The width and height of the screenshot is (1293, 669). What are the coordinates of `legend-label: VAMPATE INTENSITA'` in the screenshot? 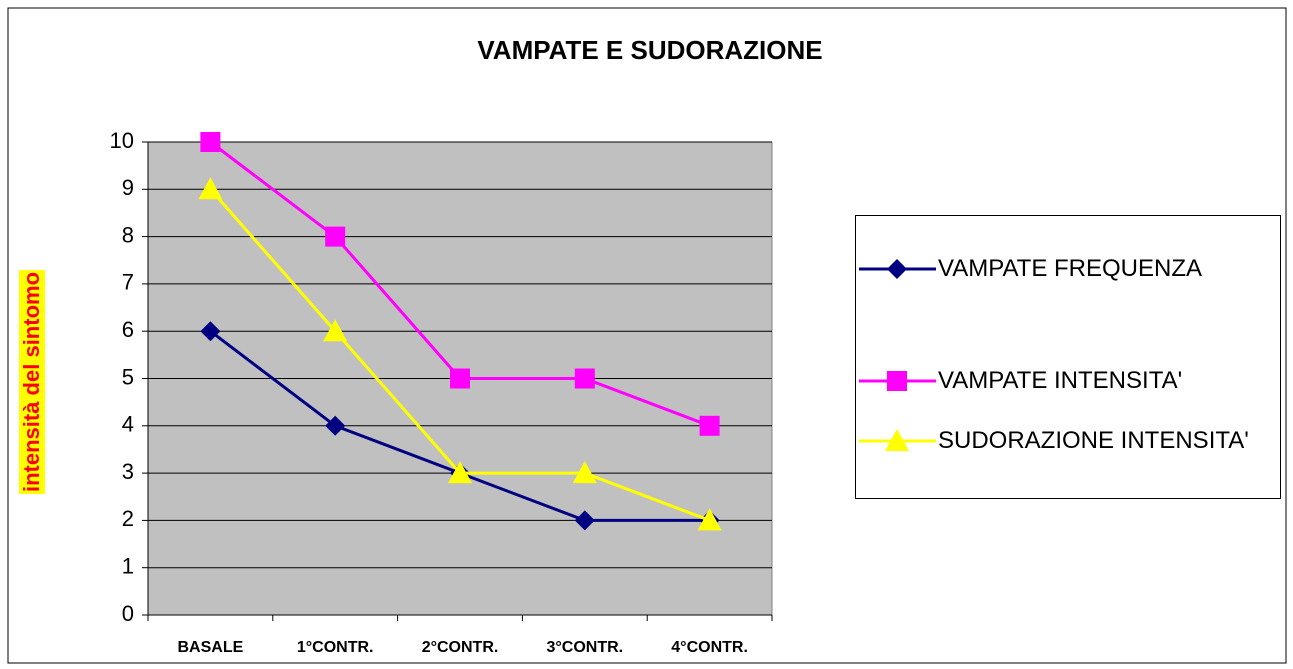 It's located at (1060, 380).